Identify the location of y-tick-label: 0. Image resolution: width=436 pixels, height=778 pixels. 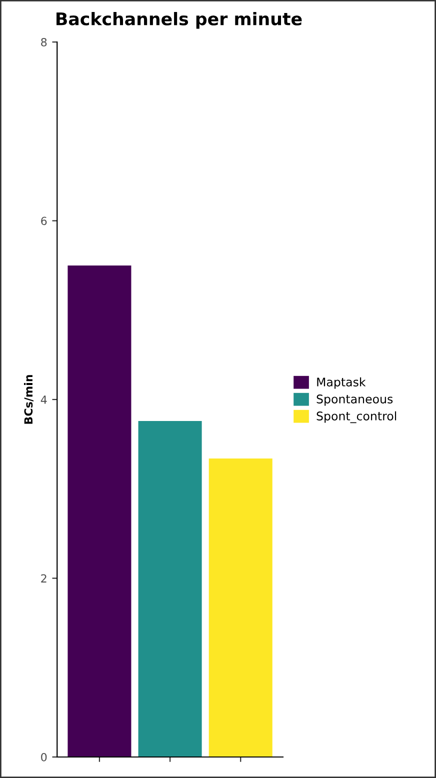
(44, 757).